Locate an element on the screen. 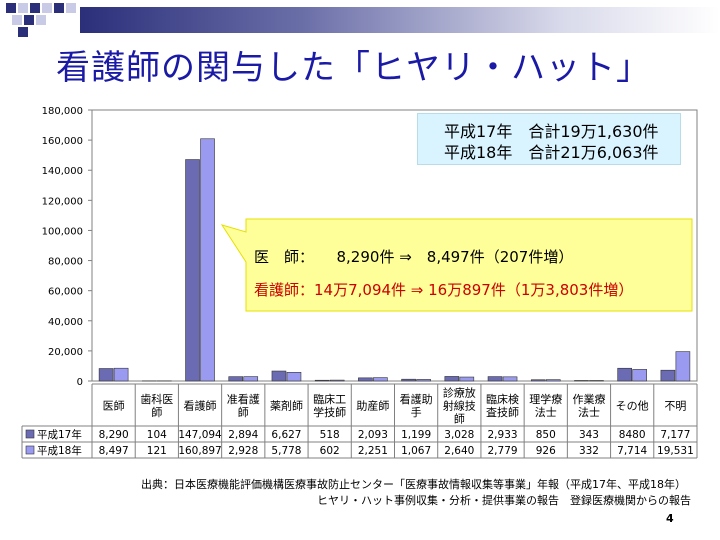 The image size is (720, 540). category-label-8: 射線技 is located at coordinates (459, 406).